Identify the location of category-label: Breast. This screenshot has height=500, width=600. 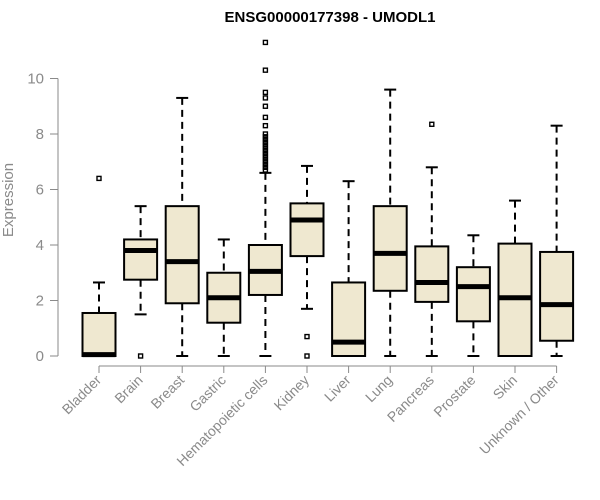
(167, 392).